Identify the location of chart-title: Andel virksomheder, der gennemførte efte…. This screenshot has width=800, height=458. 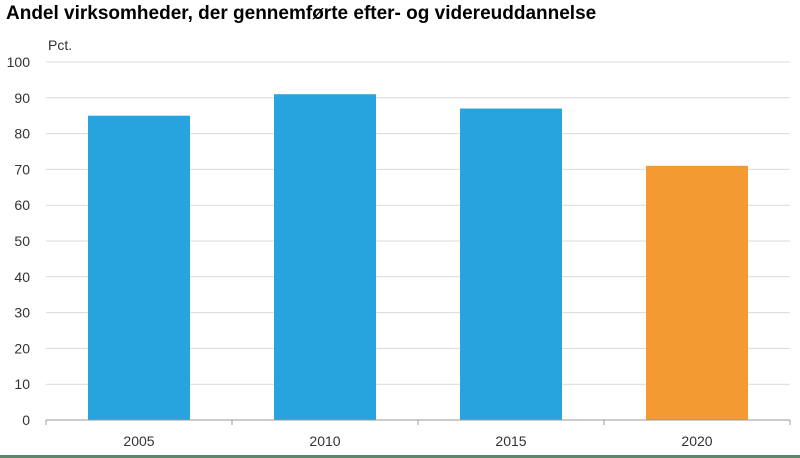
(301, 13).